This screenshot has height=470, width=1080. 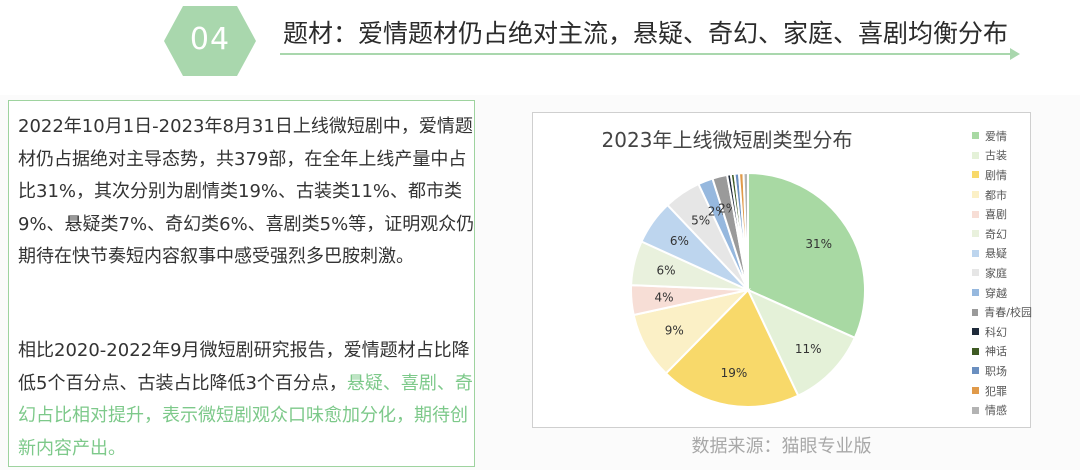 I want to click on section-number-badge, so click(x=210, y=41).